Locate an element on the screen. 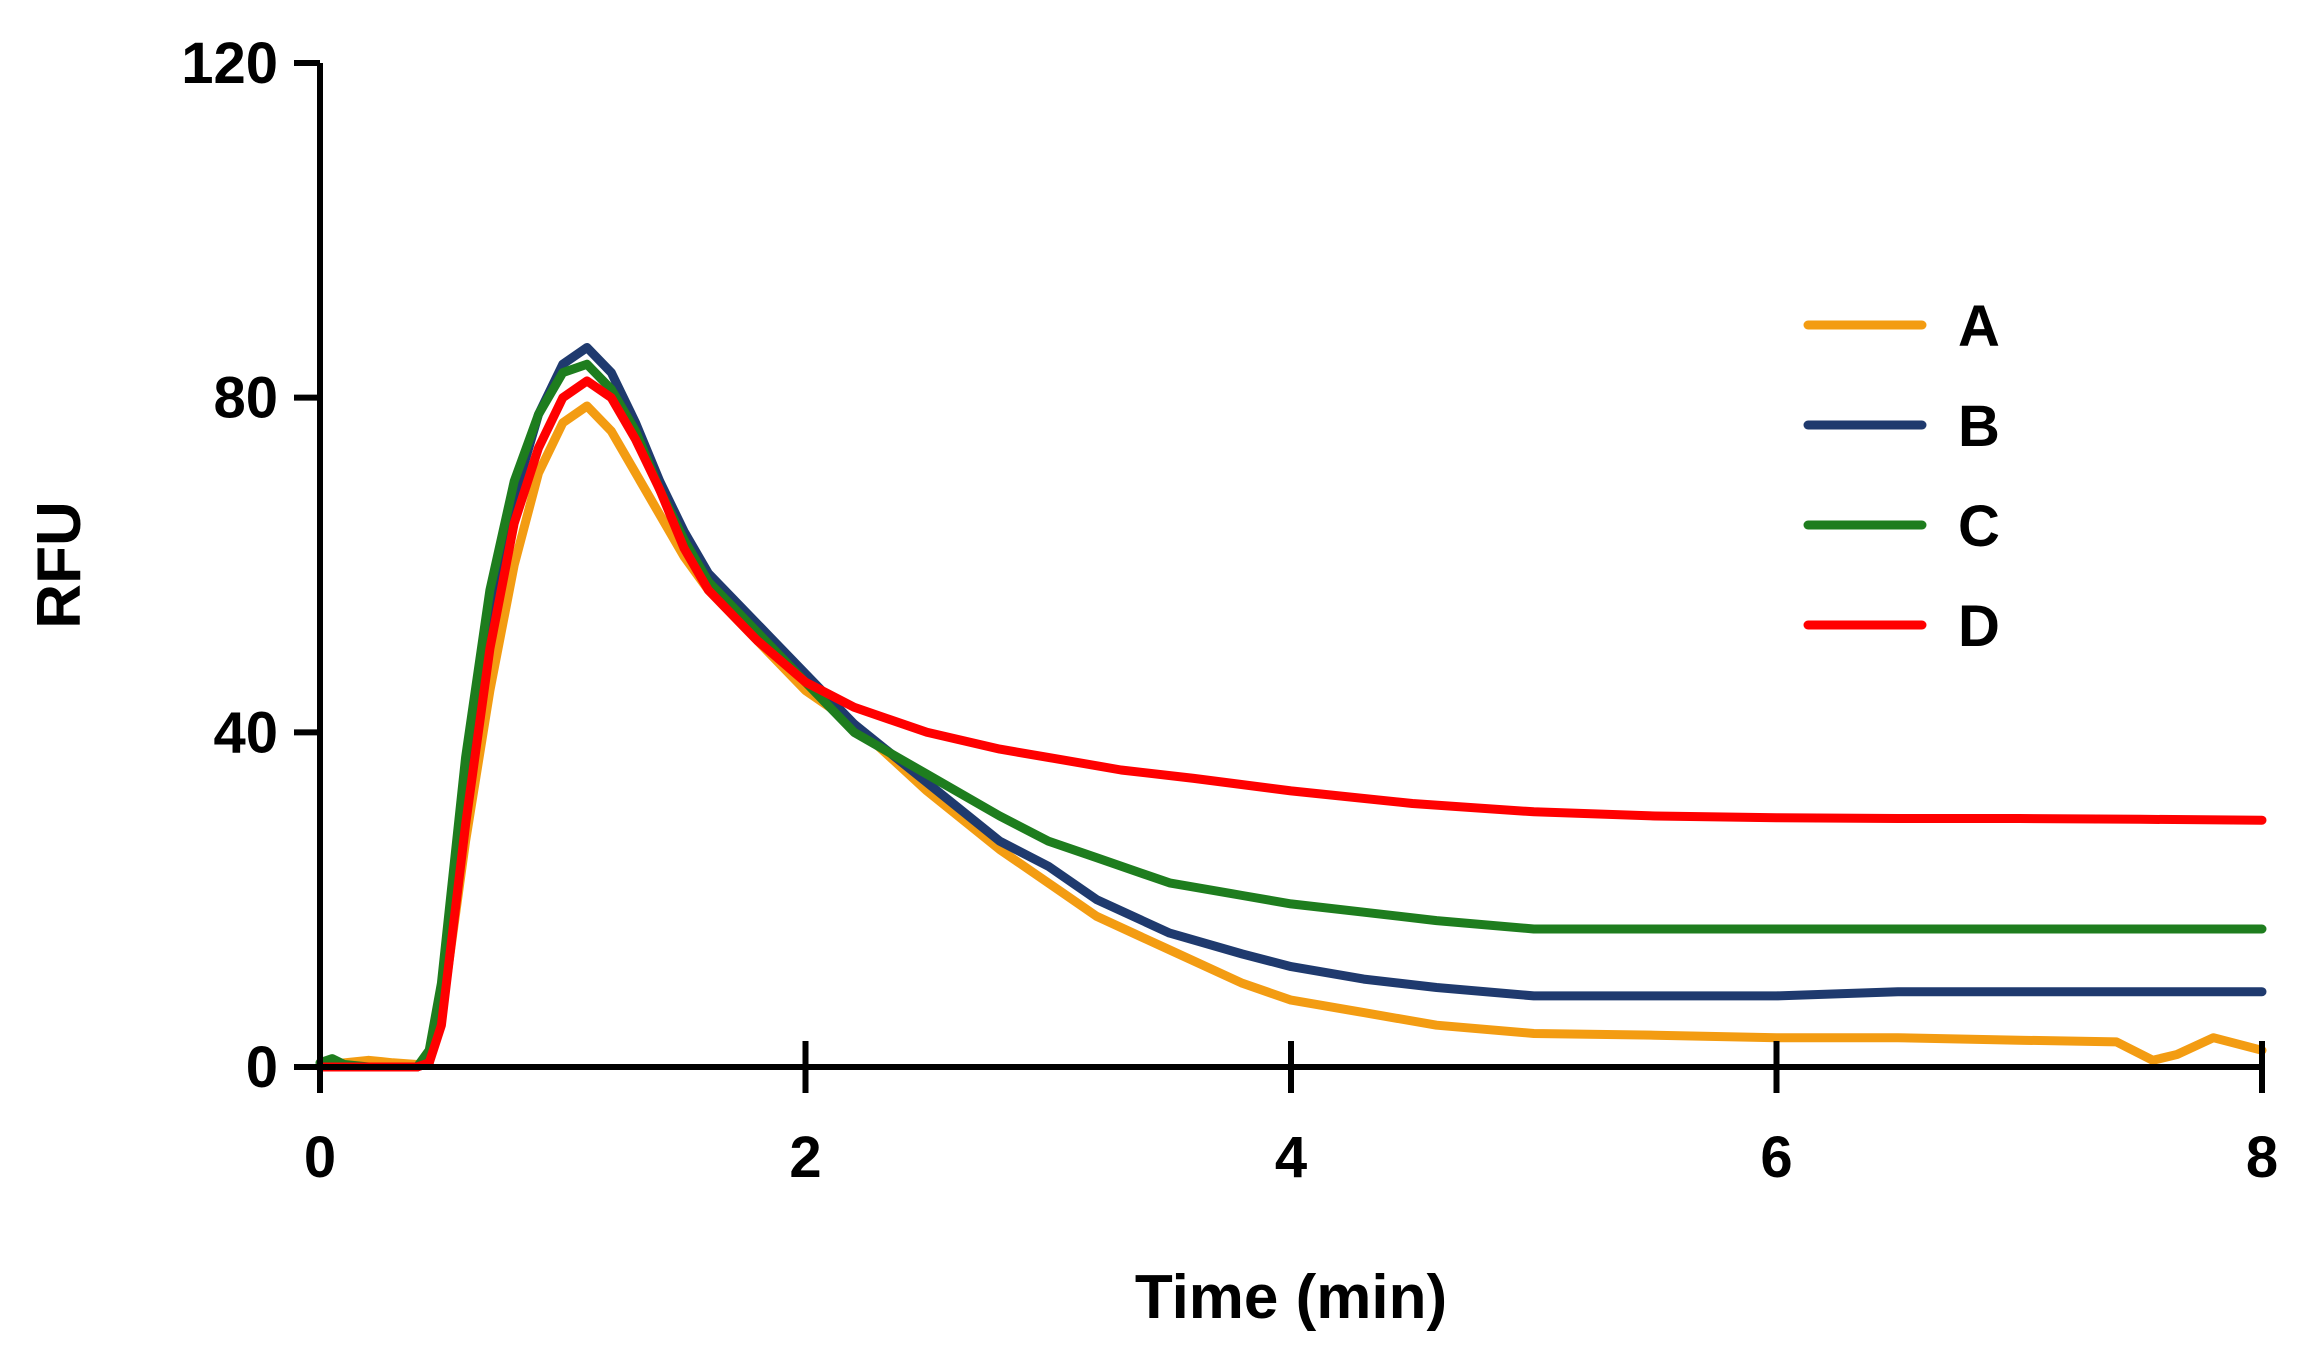 Image resolution: width=2301 pixels, height=1349 pixels. legend-label-b: B is located at coordinates (1979, 426).